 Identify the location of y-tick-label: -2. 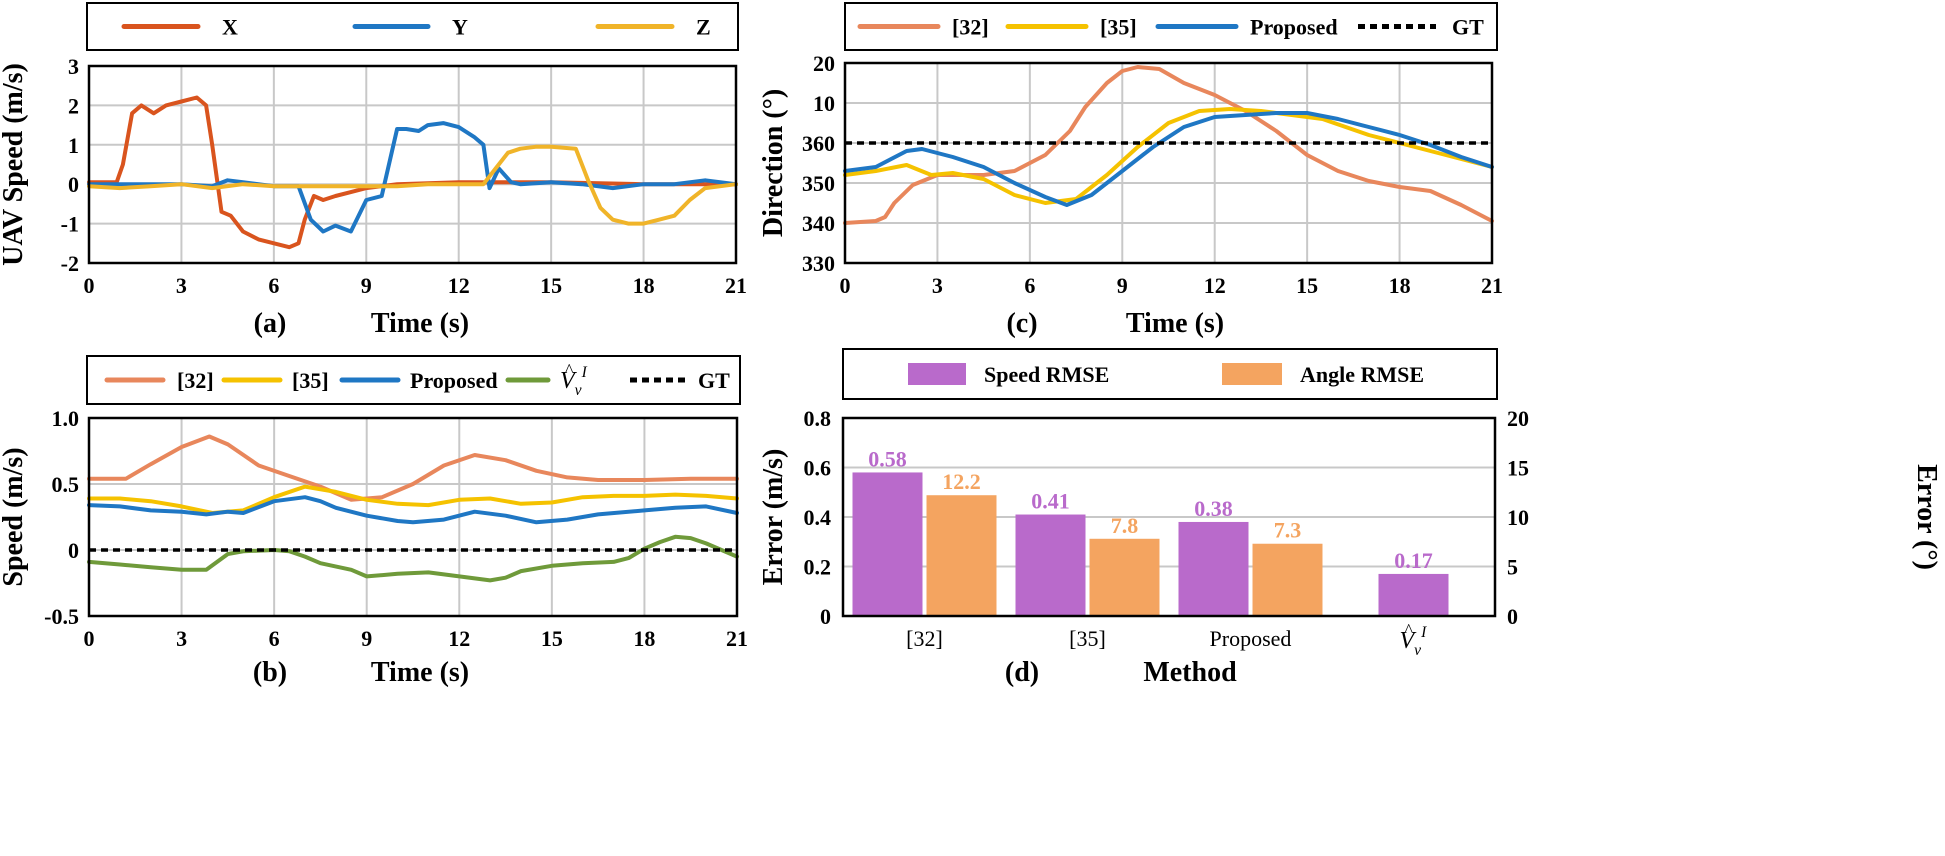
(70, 263).